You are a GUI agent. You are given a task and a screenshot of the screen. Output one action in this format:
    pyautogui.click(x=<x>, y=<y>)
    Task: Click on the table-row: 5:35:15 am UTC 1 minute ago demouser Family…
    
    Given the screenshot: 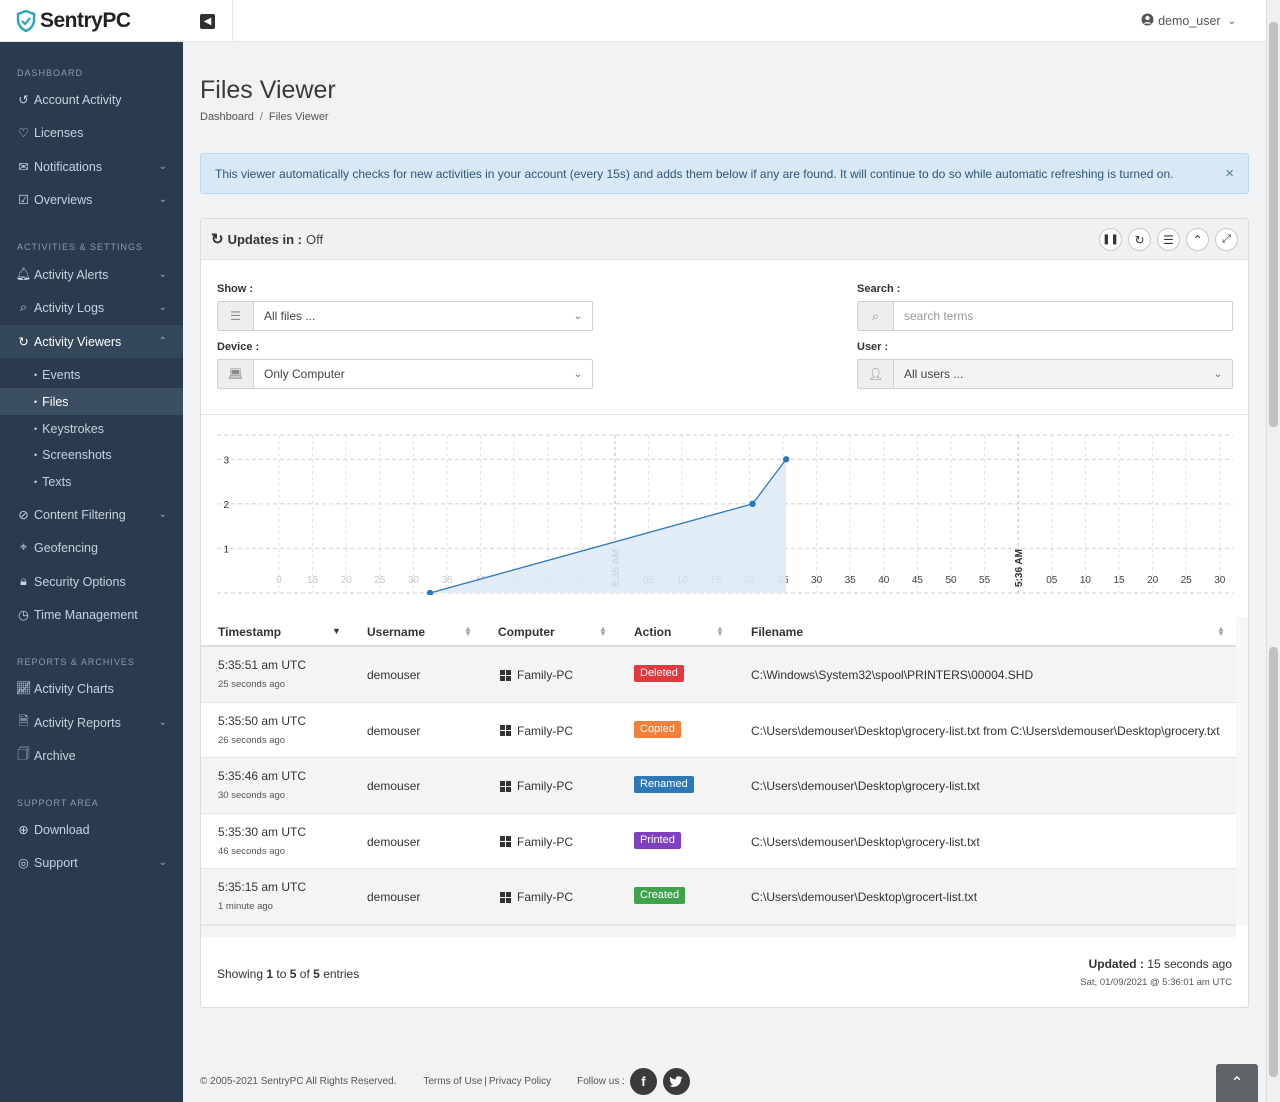 What is the action you would take?
    pyautogui.click(x=718, y=897)
    